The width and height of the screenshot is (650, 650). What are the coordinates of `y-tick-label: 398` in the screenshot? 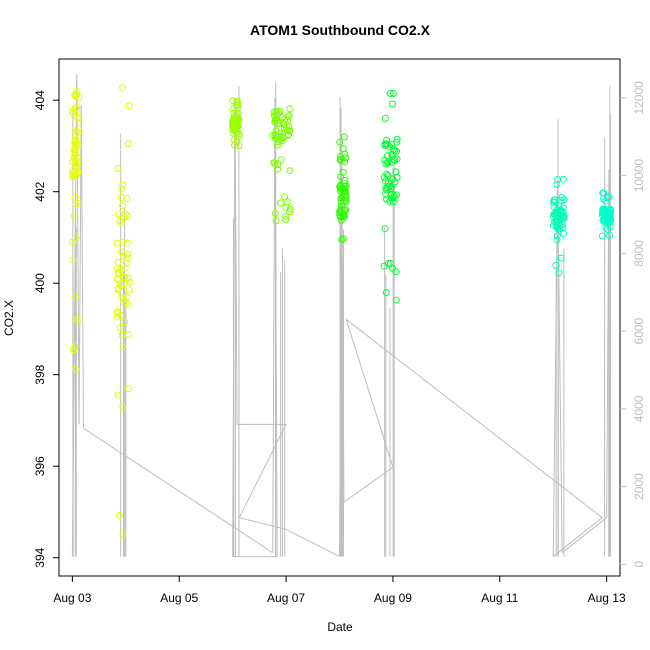 It's located at (40, 374).